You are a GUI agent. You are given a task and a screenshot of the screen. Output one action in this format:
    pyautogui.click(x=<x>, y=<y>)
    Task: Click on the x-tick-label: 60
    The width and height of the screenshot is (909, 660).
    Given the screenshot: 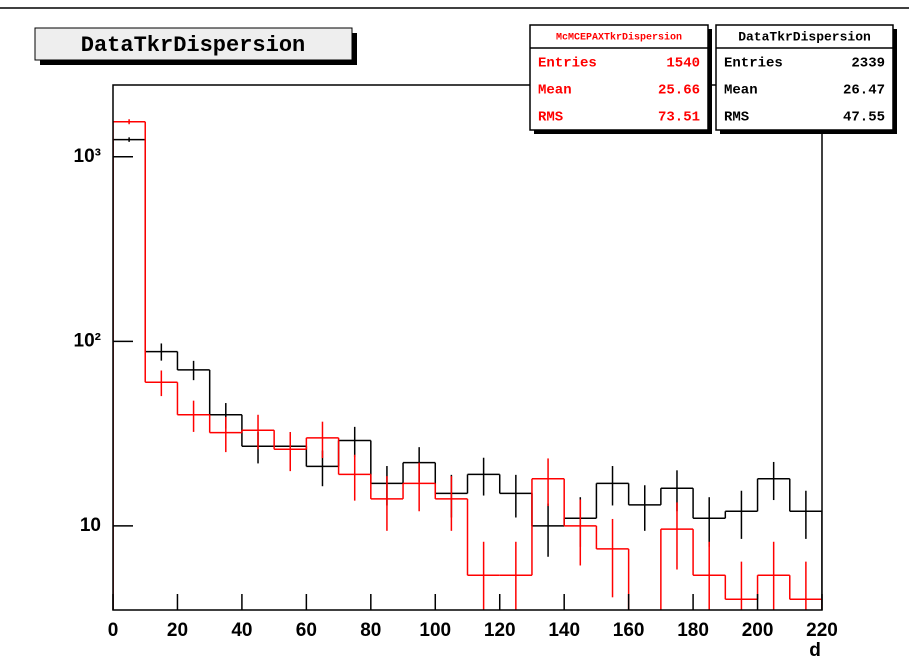 What is the action you would take?
    pyautogui.click(x=306, y=630)
    